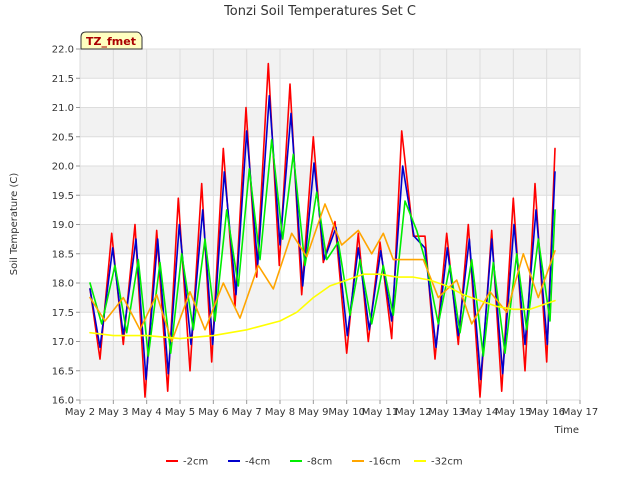  I want to click on y-tick-label: 16.0, so click(63, 401).